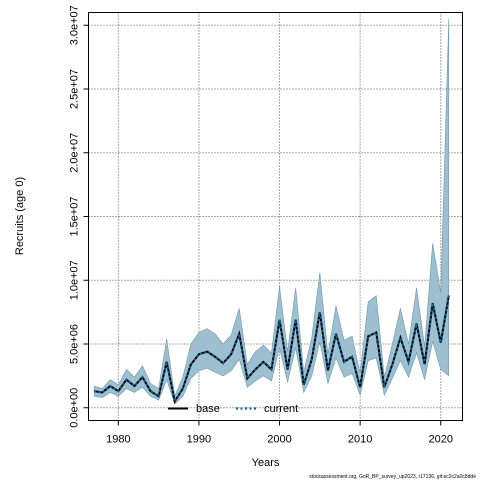 This screenshot has width=480, height=480. Describe the element at coordinates (233, 409) in the screenshot. I see `legend: base current` at that location.